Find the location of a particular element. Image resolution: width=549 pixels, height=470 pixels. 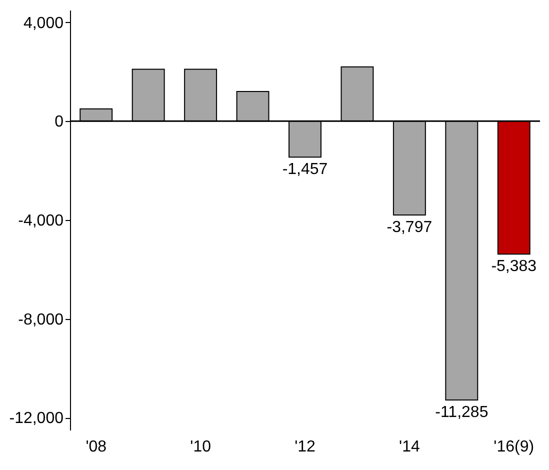

x-tick-label: '14 is located at coordinates (409, 447).